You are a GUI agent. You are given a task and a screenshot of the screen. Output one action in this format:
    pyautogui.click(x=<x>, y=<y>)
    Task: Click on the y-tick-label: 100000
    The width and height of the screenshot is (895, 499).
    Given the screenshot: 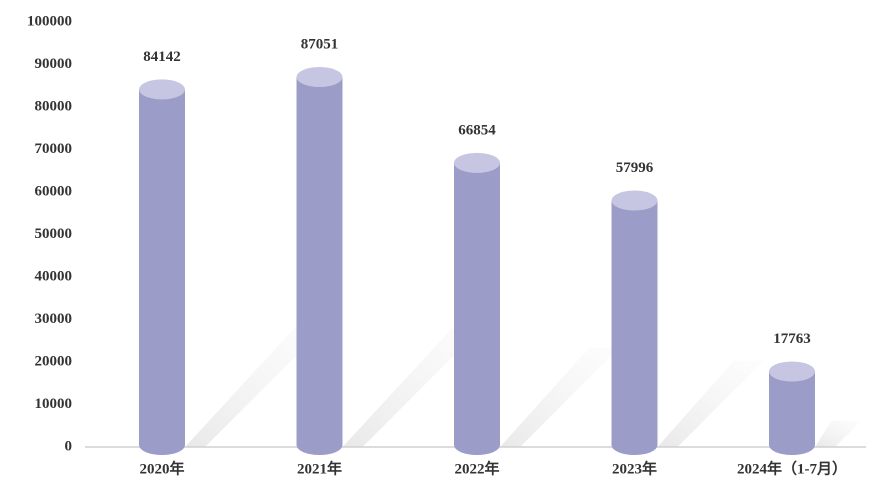 What is the action you would take?
    pyautogui.click(x=49, y=21)
    